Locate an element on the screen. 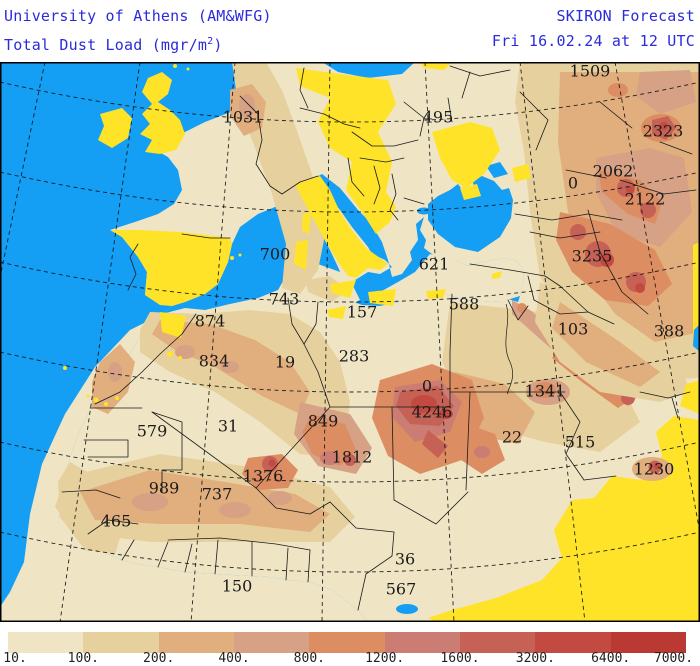  dust-value-label: 588 is located at coordinates (464, 304).